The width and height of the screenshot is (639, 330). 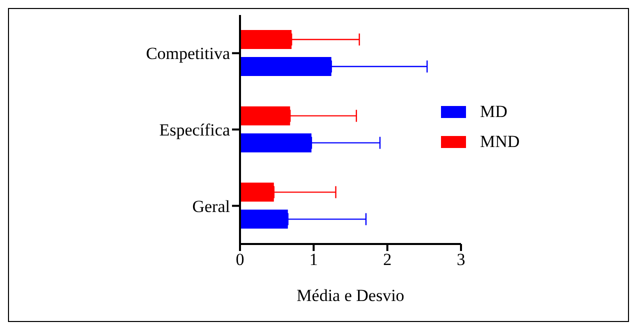 I want to click on legend-label: MND, so click(x=500, y=142).